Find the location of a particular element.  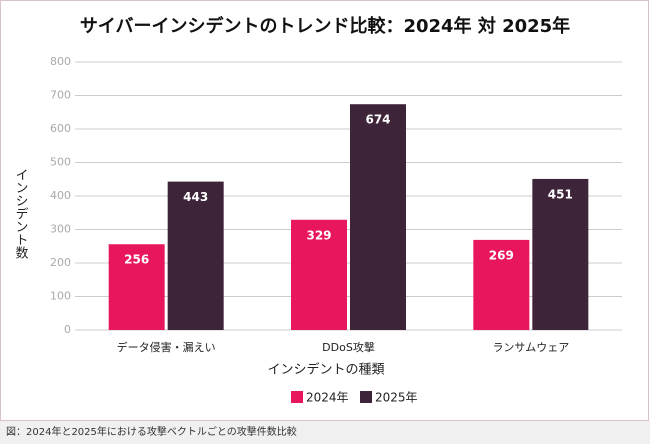

chart-title: サイバーインシデントのトレンド比較：2024年 対 2025年 is located at coordinates (325, 26).